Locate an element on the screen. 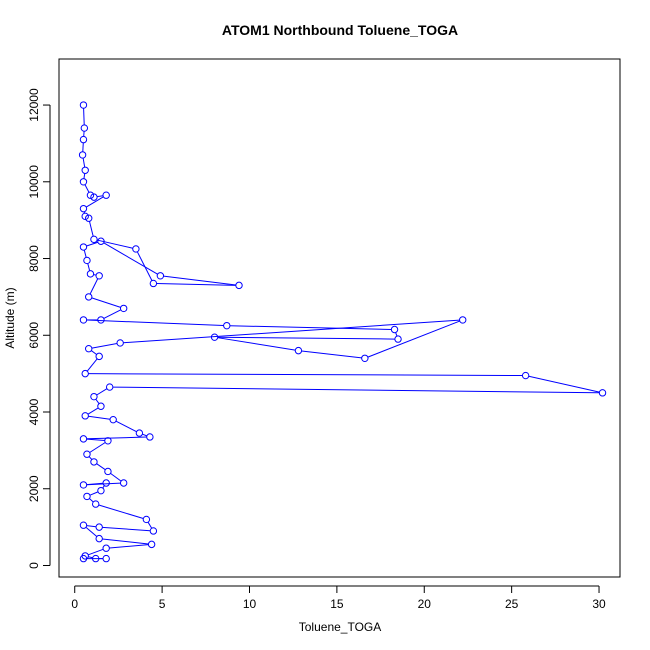 The width and height of the screenshot is (650, 650). x-tick-label: 15 is located at coordinates (337, 604).